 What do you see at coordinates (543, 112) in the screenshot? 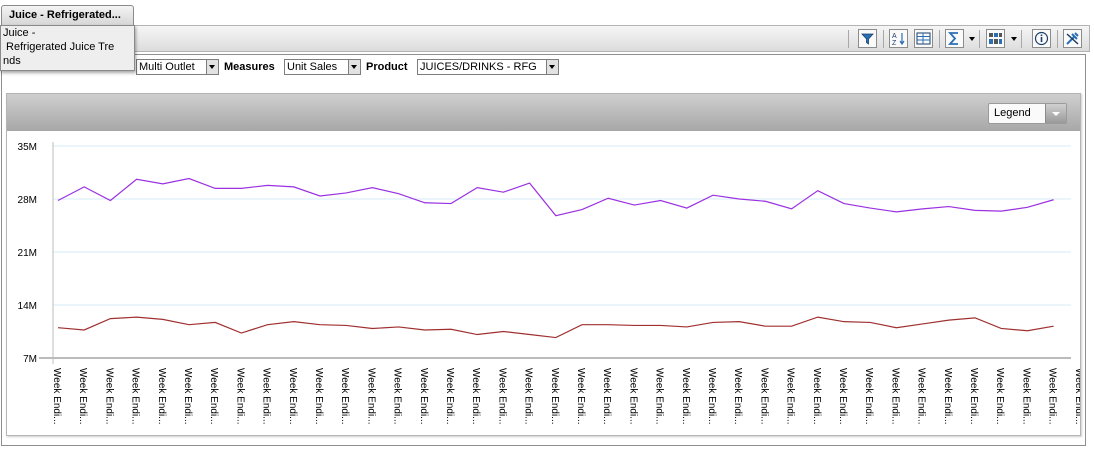
I see `chart-header: Legend` at bounding box center [543, 112].